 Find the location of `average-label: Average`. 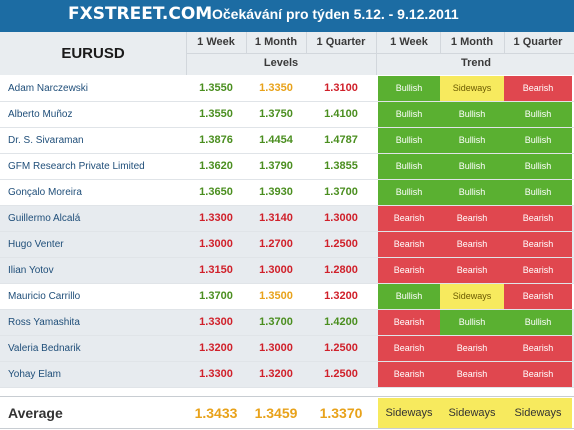

average-label: Average is located at coordinates (35, 413).